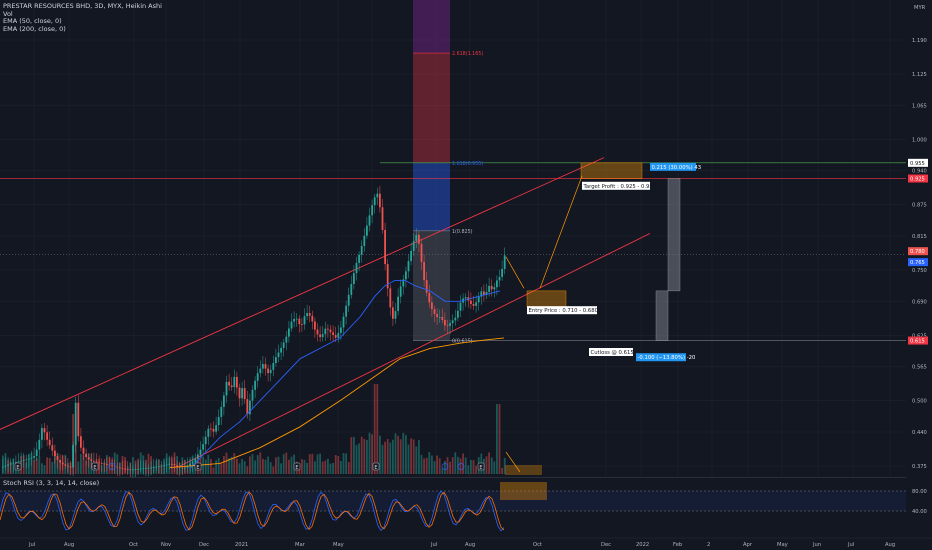 The image size is (932, 550). I want to click on volume-label: Vol, so click(8, 13).